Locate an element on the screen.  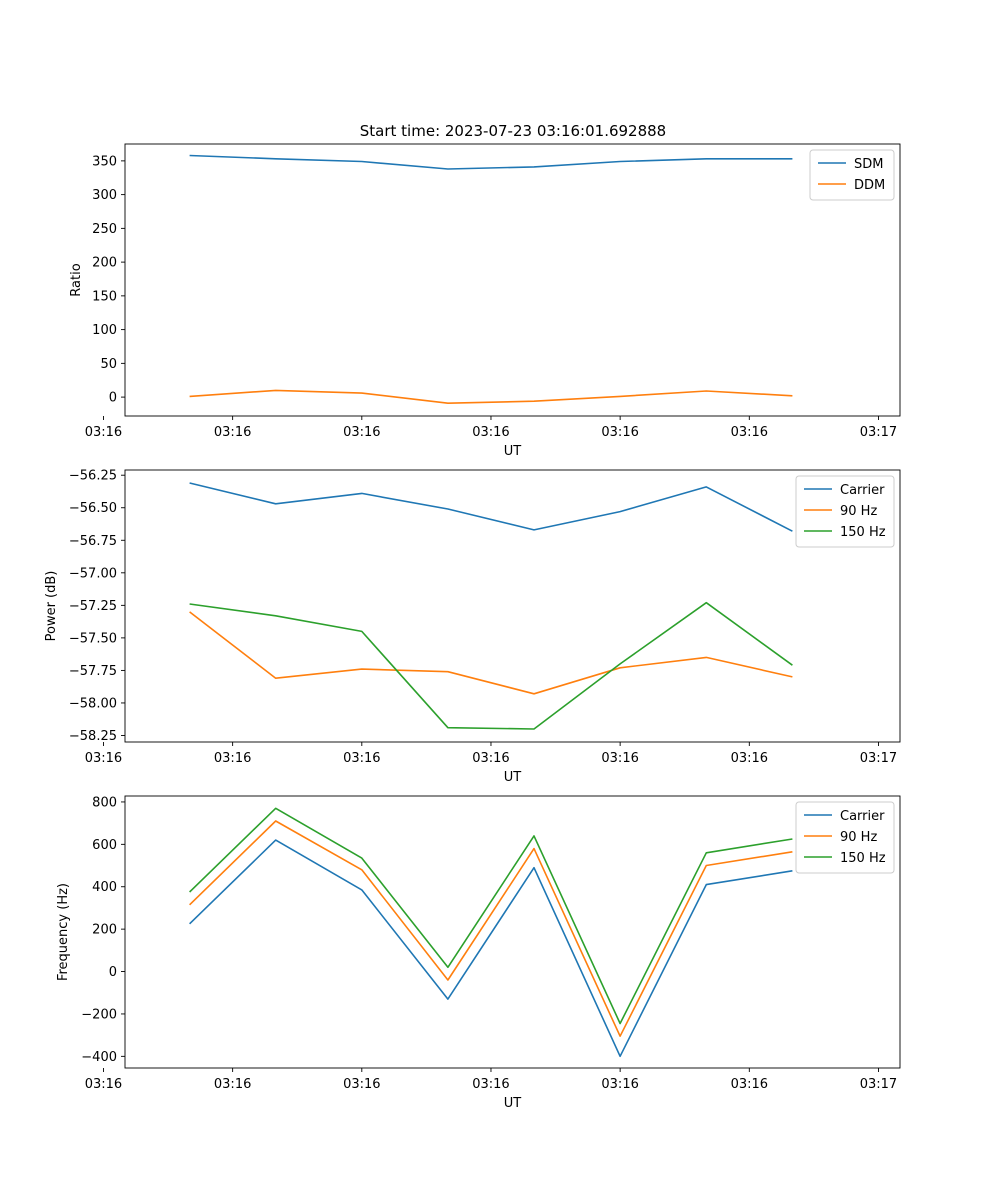
frequency-series-line-150-hz is located at coordinates (491, 916).